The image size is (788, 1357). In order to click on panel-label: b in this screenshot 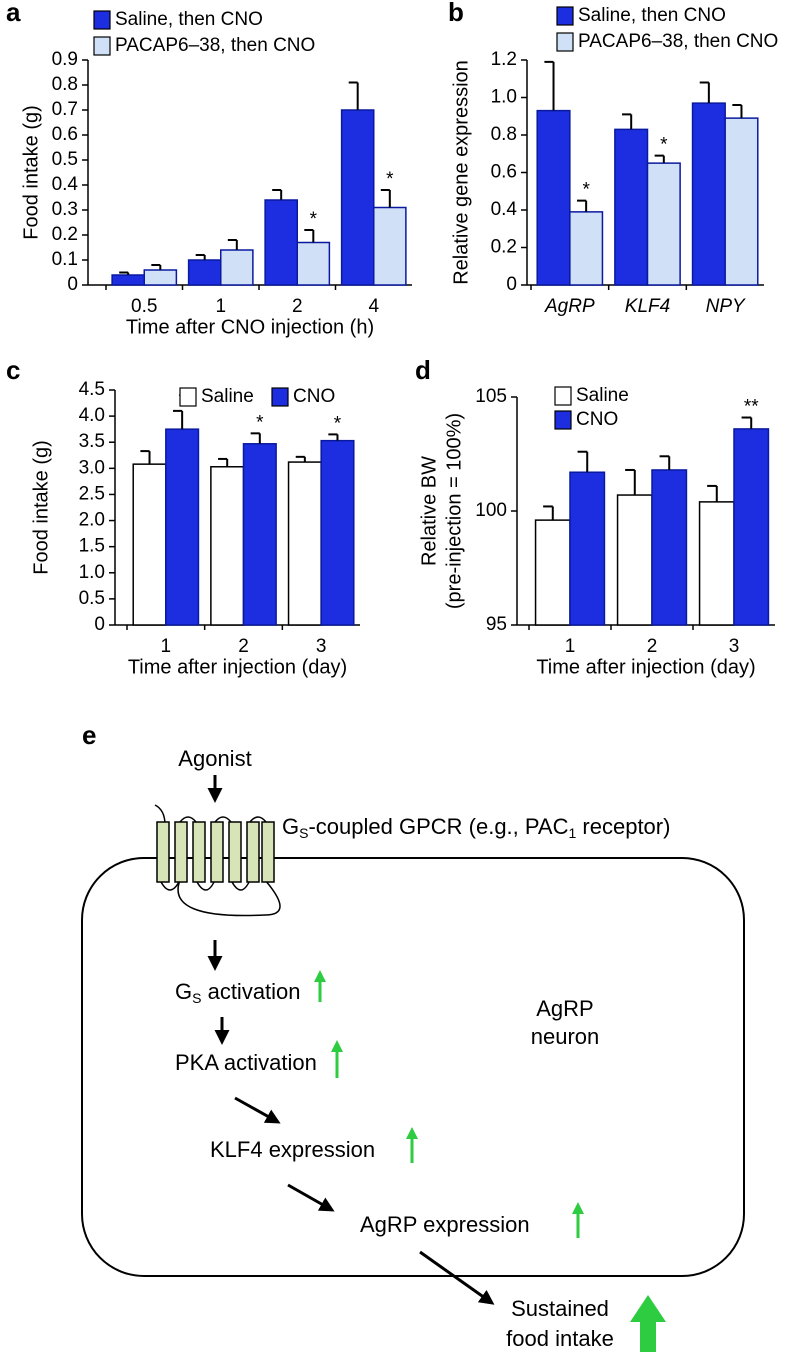, I will do `click(456, 13)`.